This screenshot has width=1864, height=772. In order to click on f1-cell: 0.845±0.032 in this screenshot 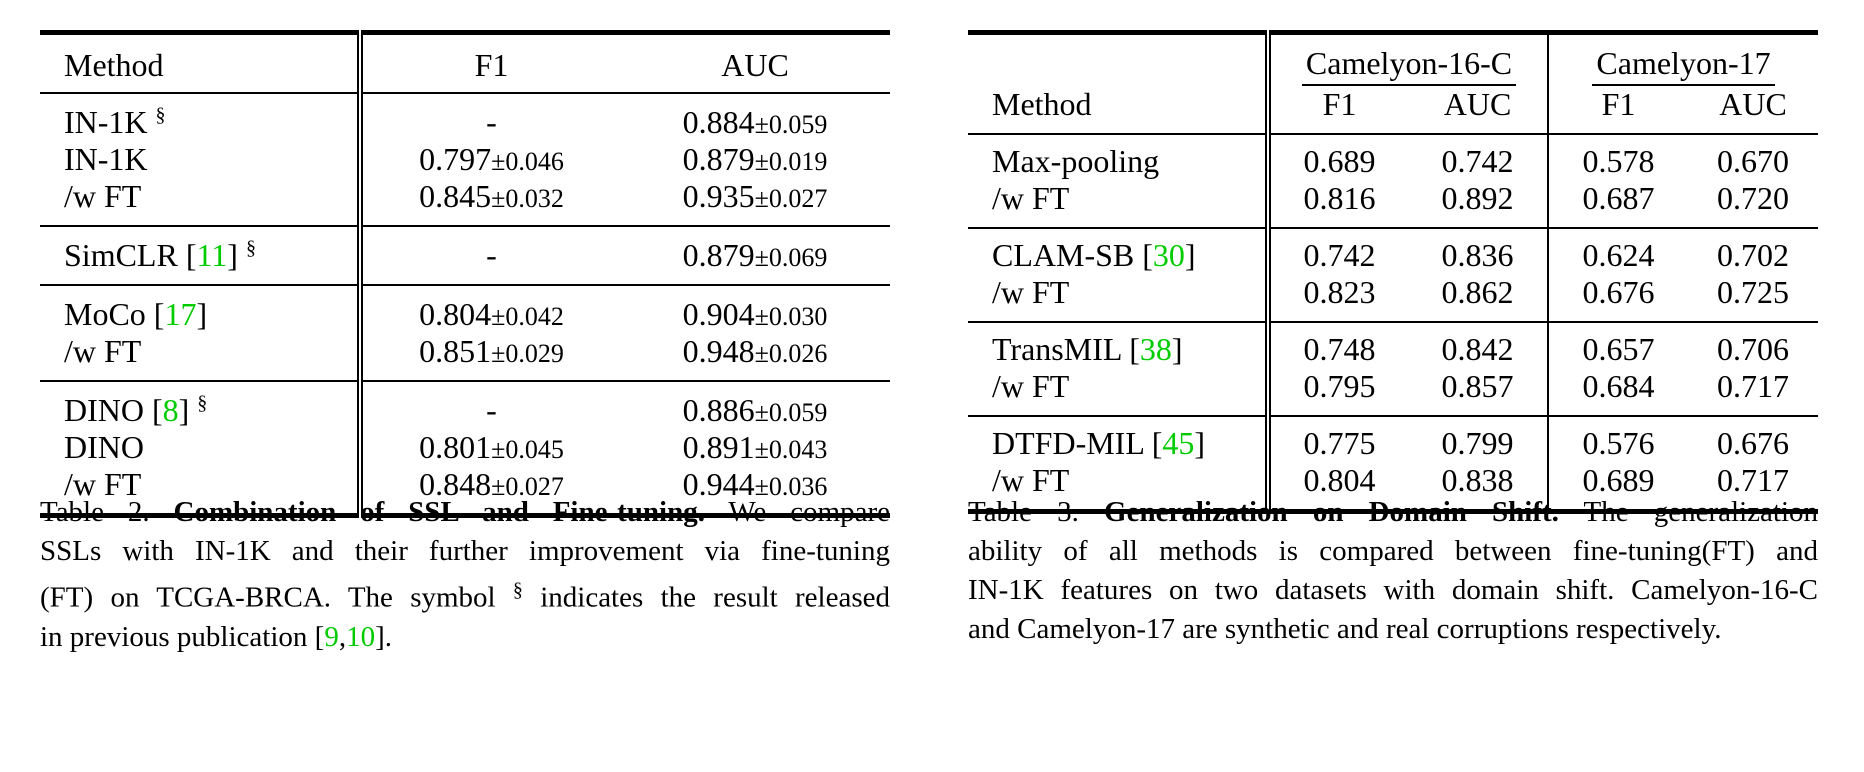, I will do `click(490, 202)`.